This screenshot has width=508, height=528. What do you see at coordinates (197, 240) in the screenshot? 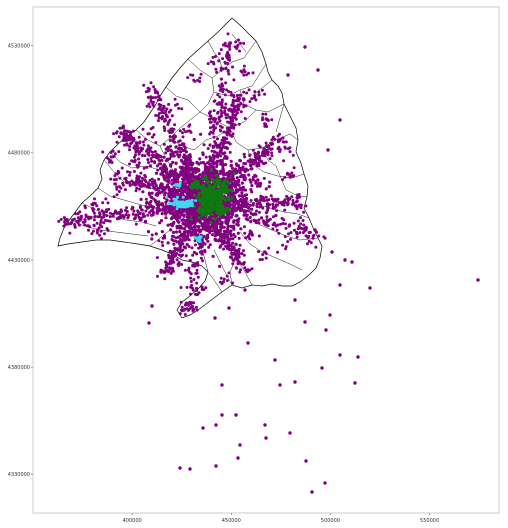
I see `west-cluster-point` at bounding box center [197, 240].